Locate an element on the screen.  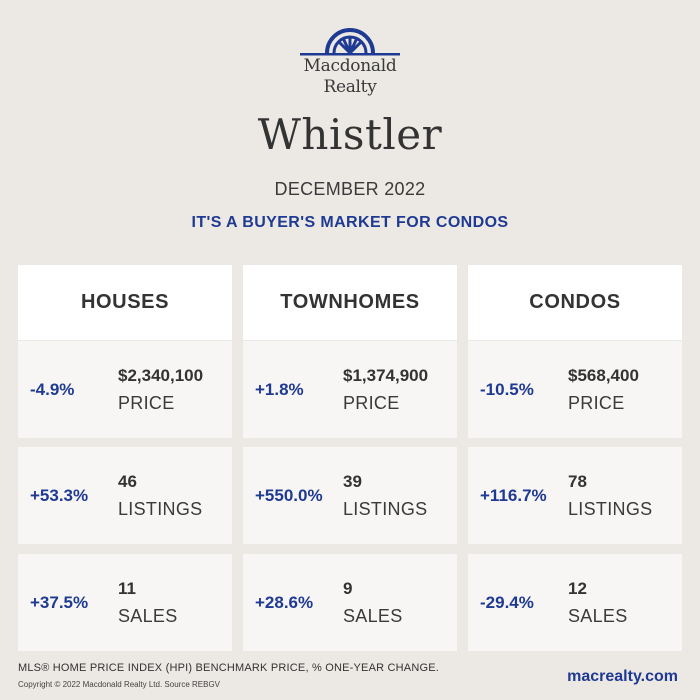
price-change: -4.9% is located at coordinates (52, 389).